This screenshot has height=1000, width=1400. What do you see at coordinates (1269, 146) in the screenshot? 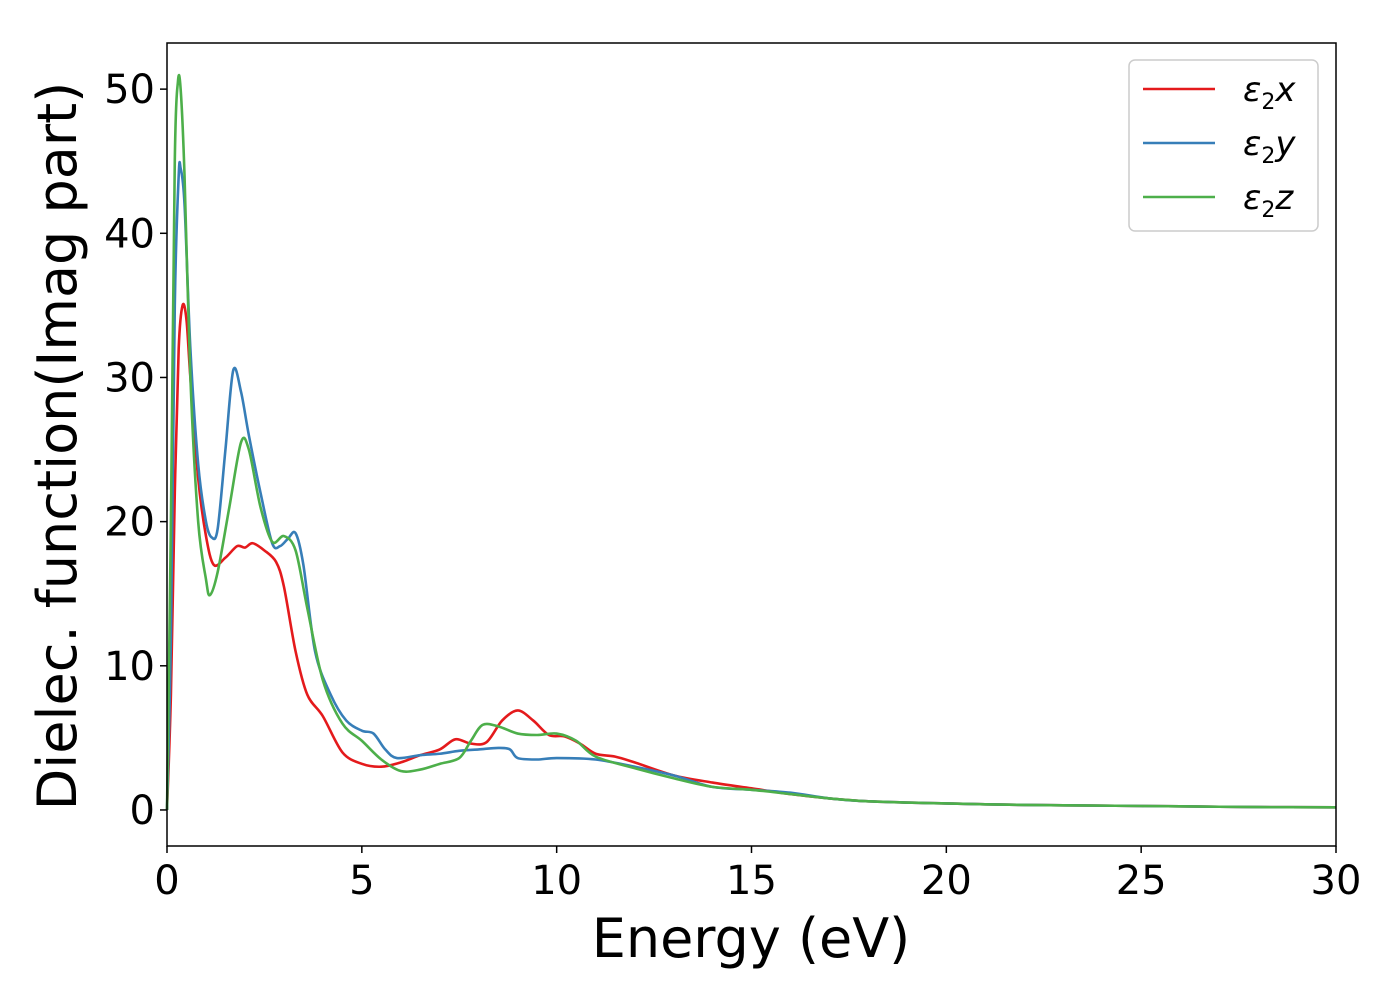
I see `legend-label-y: ε2y` at bounding box center [1269, 146].